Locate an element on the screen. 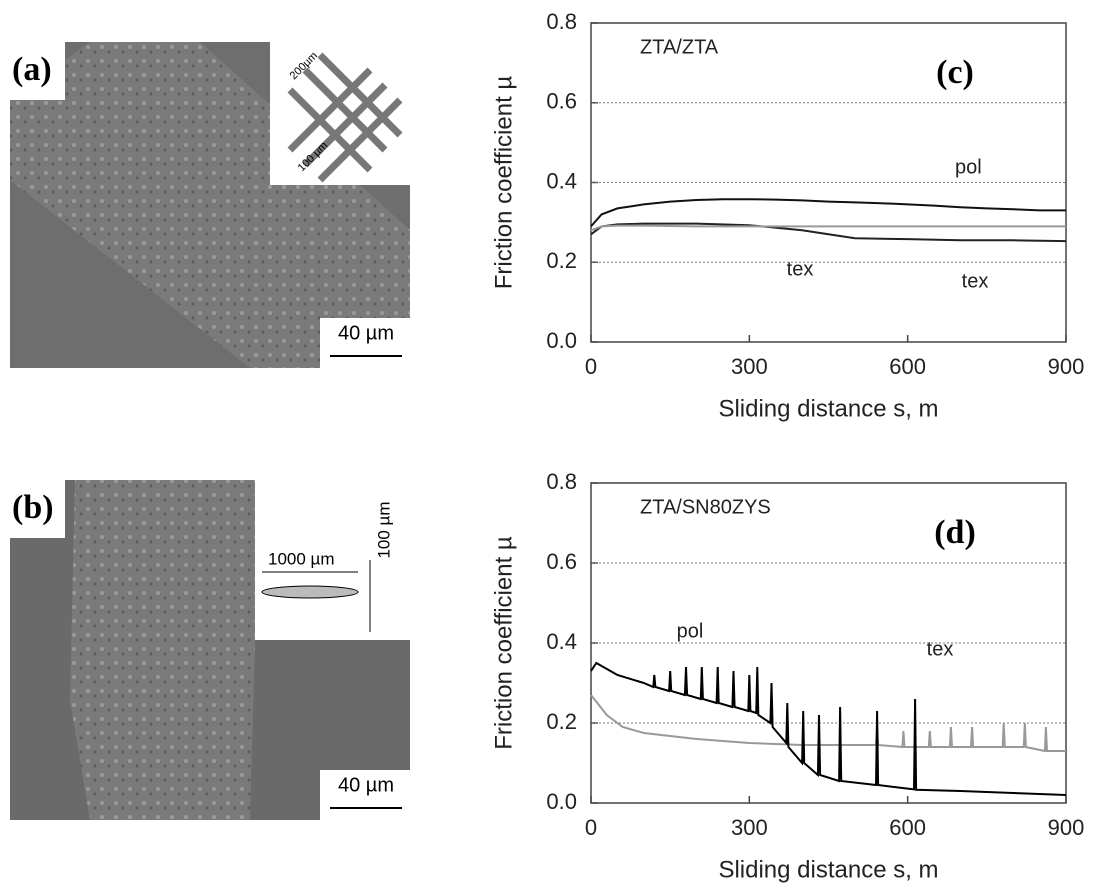 The width and height of the screenshot is (1103, 895). inset-label: 100 µm is located at coordinates (383, 529).